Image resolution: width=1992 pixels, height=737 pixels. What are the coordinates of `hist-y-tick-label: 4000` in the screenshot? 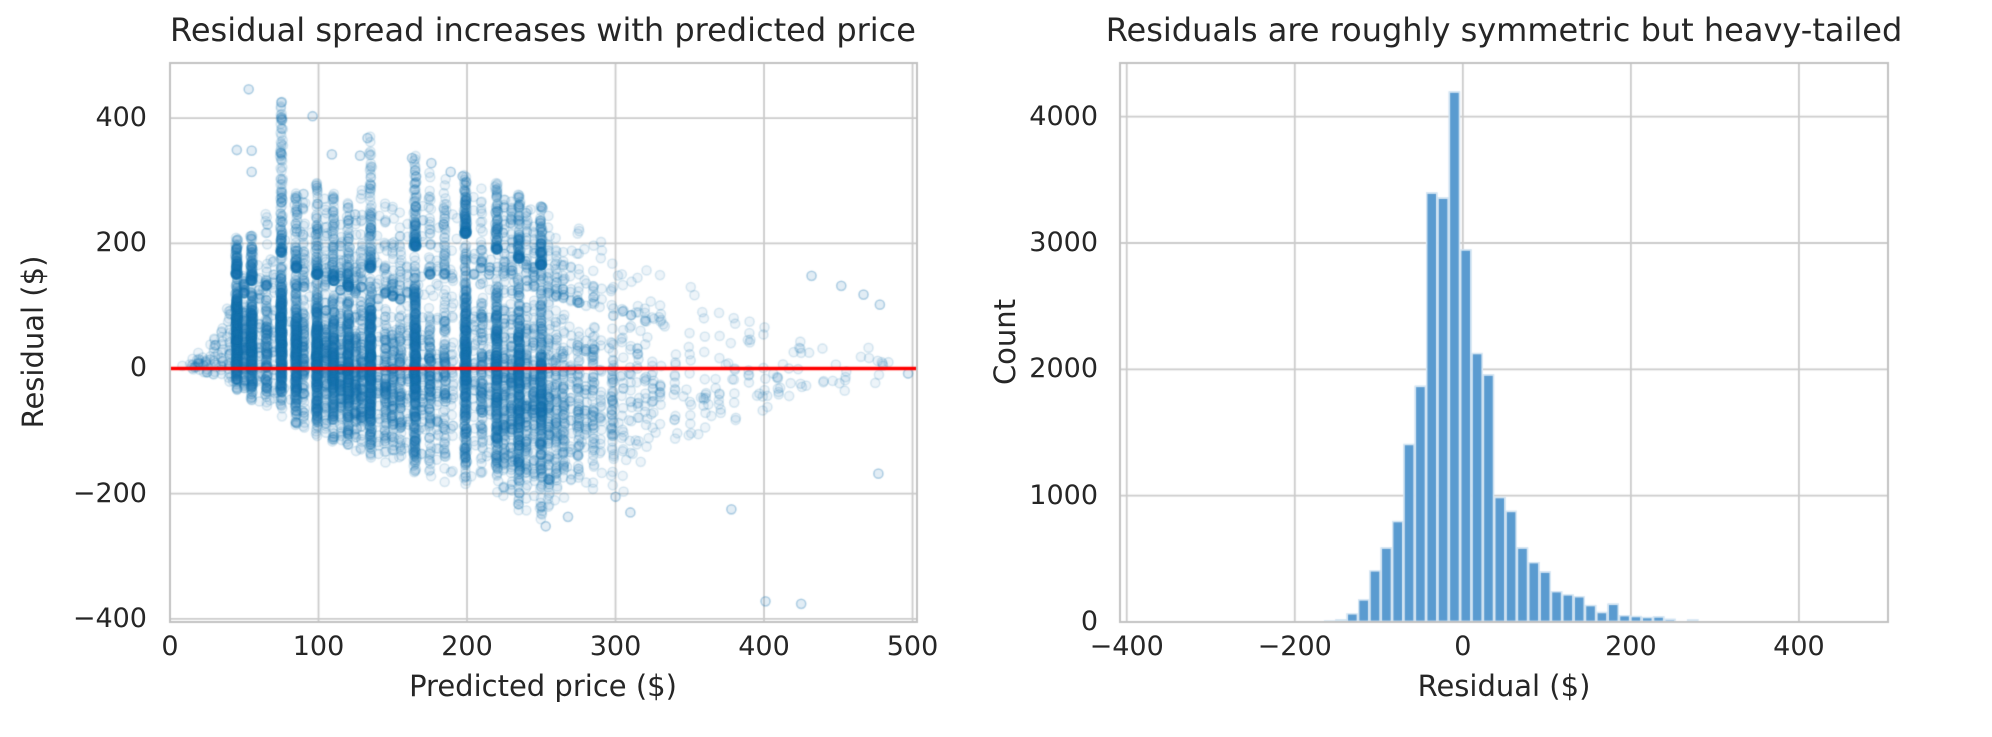 It's located at (1063, 116).